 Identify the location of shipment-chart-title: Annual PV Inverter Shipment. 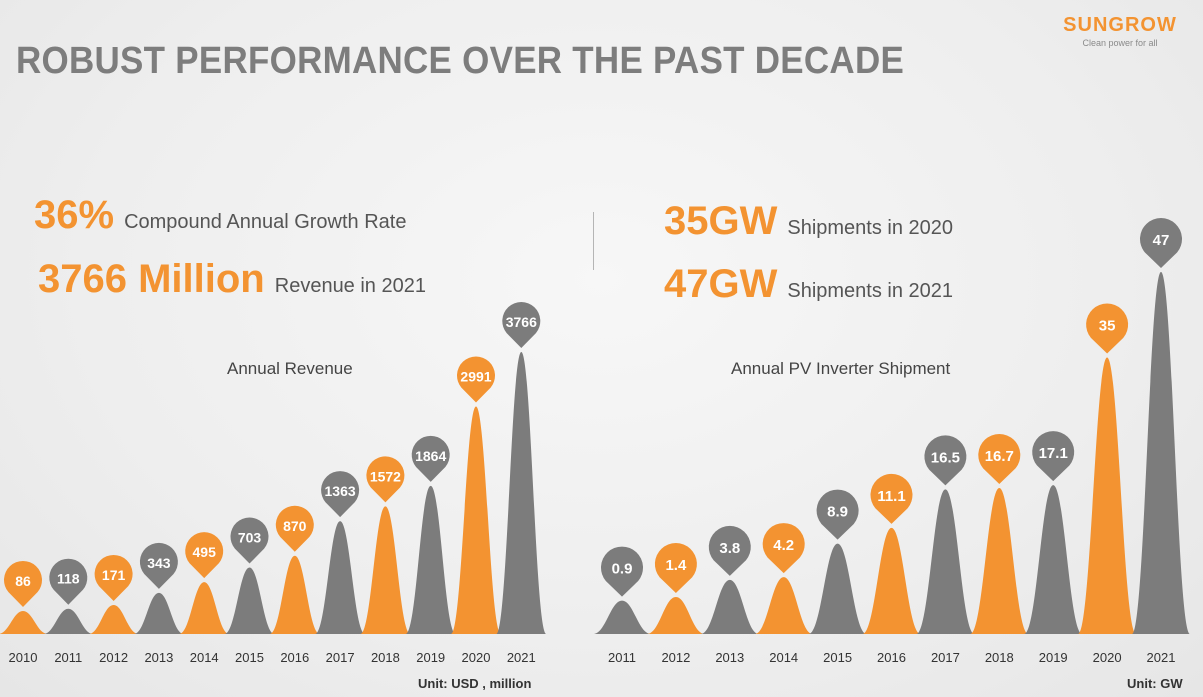
(841, 368).